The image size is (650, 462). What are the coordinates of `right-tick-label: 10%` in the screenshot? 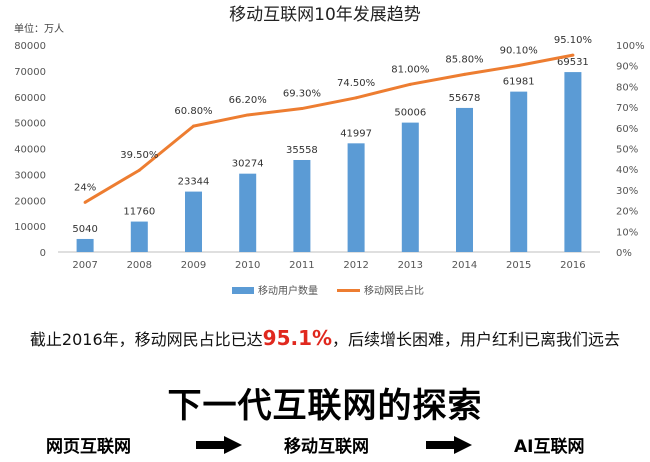 It's located at (627, 232).